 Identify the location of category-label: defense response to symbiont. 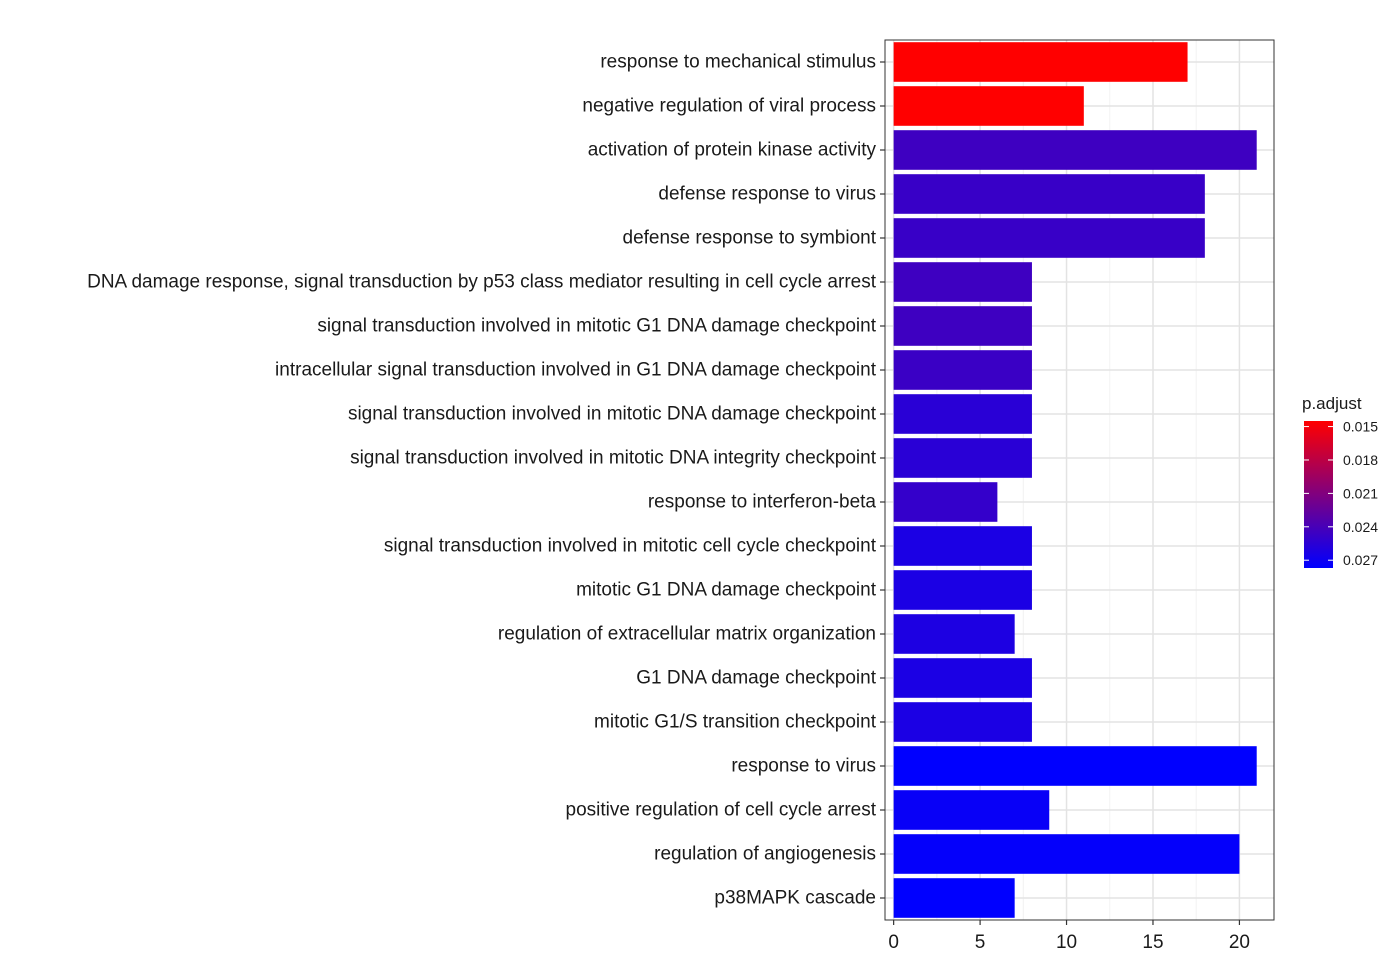
(750, 238).